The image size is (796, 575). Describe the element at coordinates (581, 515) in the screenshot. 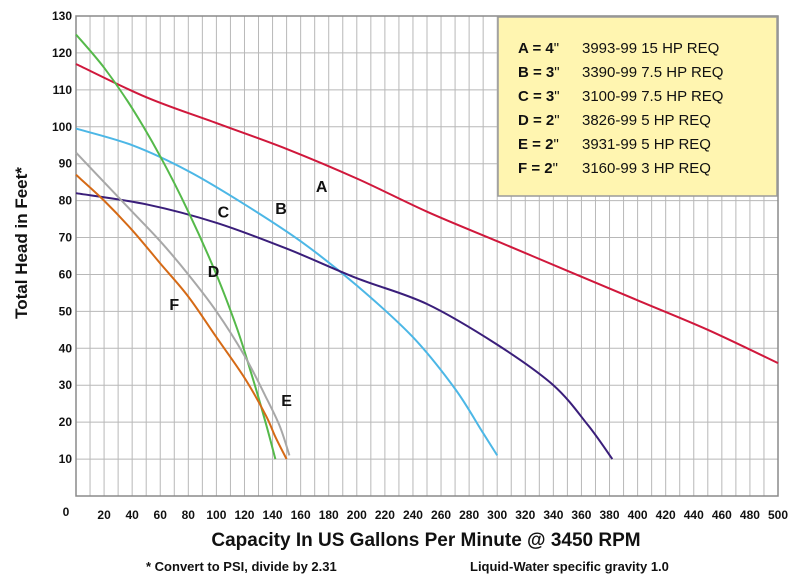

I see `x-tick-label: 360` at that location.